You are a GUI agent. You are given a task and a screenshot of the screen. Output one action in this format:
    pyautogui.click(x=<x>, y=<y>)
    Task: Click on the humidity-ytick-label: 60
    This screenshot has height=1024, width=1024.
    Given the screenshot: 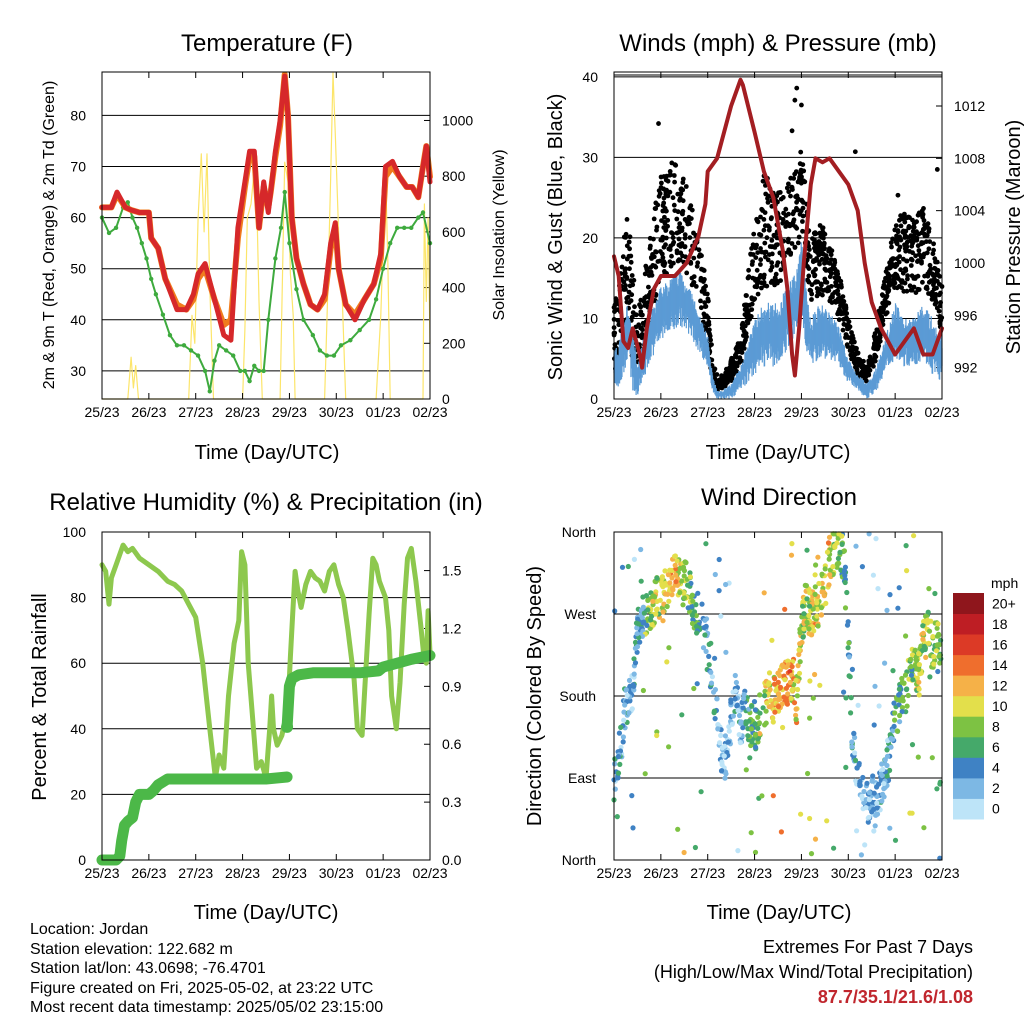 What is the action you would take?
    pyautogui.click(x=78, y=663)
    